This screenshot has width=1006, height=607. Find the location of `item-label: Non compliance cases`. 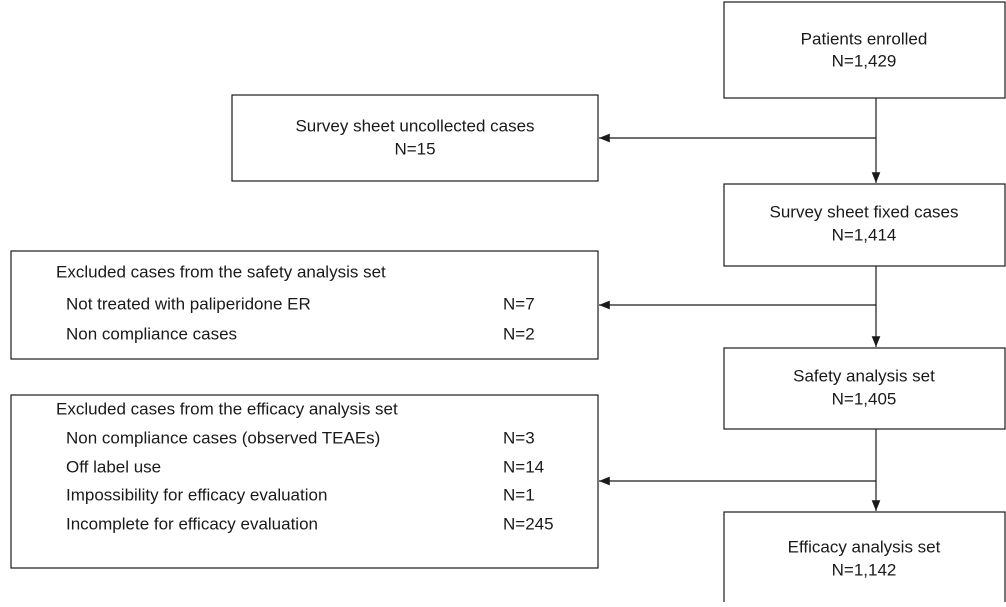

item-label: Non compliance cases is located at coordinates (151, 333).